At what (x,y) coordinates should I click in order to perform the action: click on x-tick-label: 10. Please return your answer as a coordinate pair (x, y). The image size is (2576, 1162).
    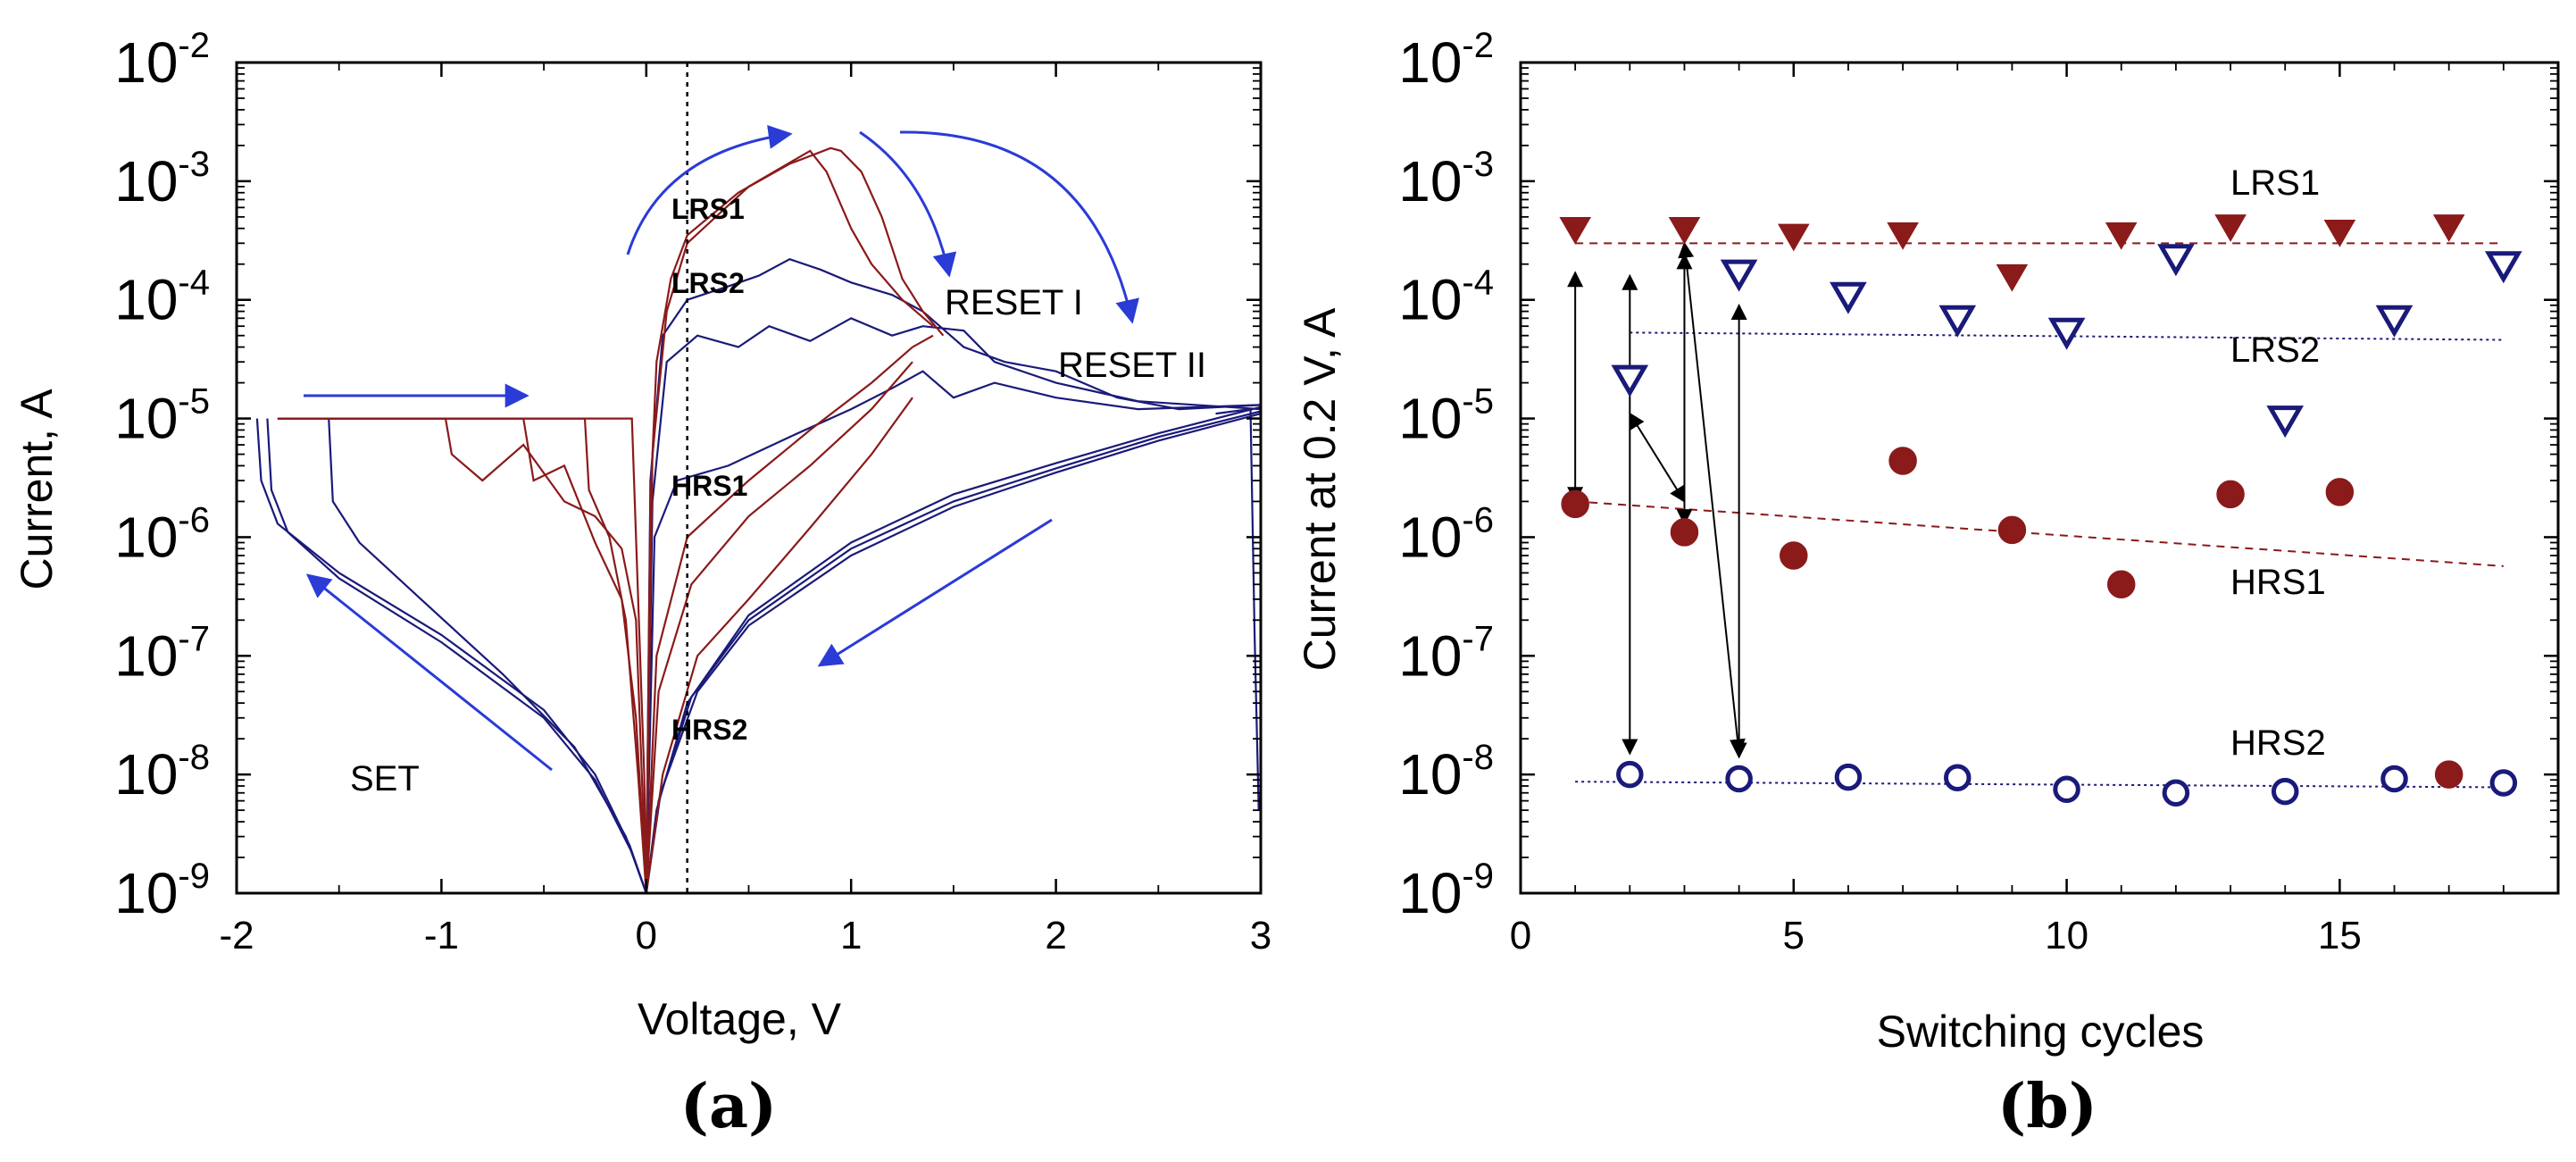
    Looking at the image, I should click on (2066, 935).